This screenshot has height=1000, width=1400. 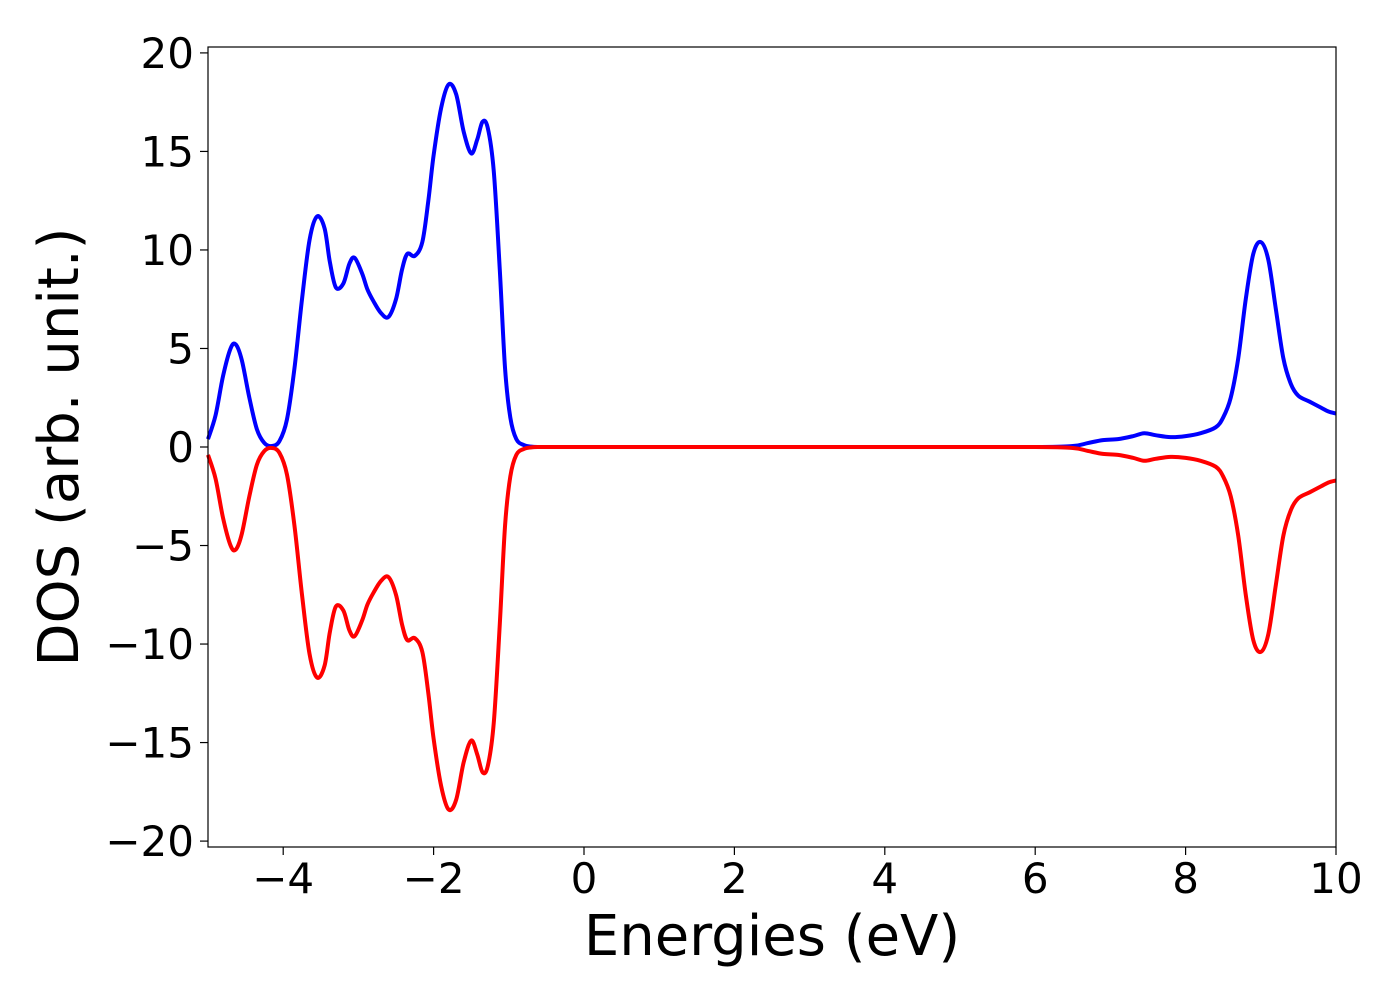 I want to click on x-tick-label: −2, so click(x=434, y=878).